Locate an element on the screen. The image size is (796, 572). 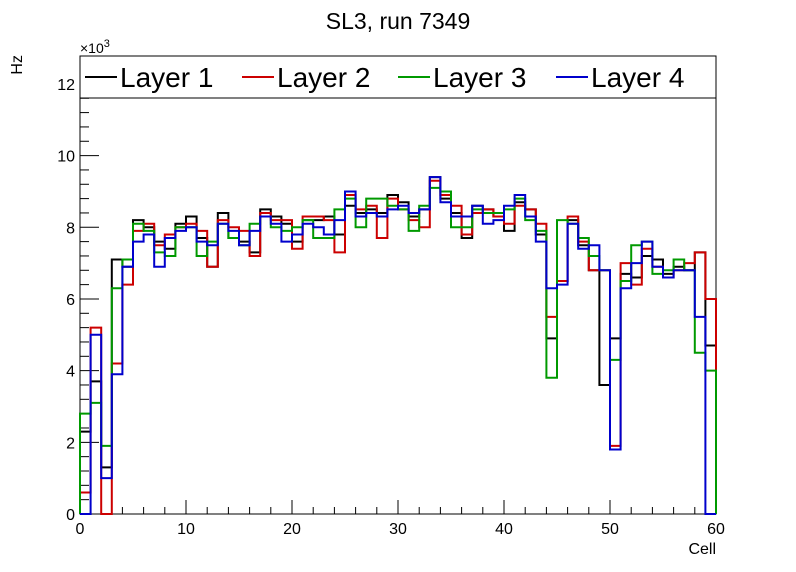
y-axis-multiplier-exponent: 3 is located at coordinates (107, 44).